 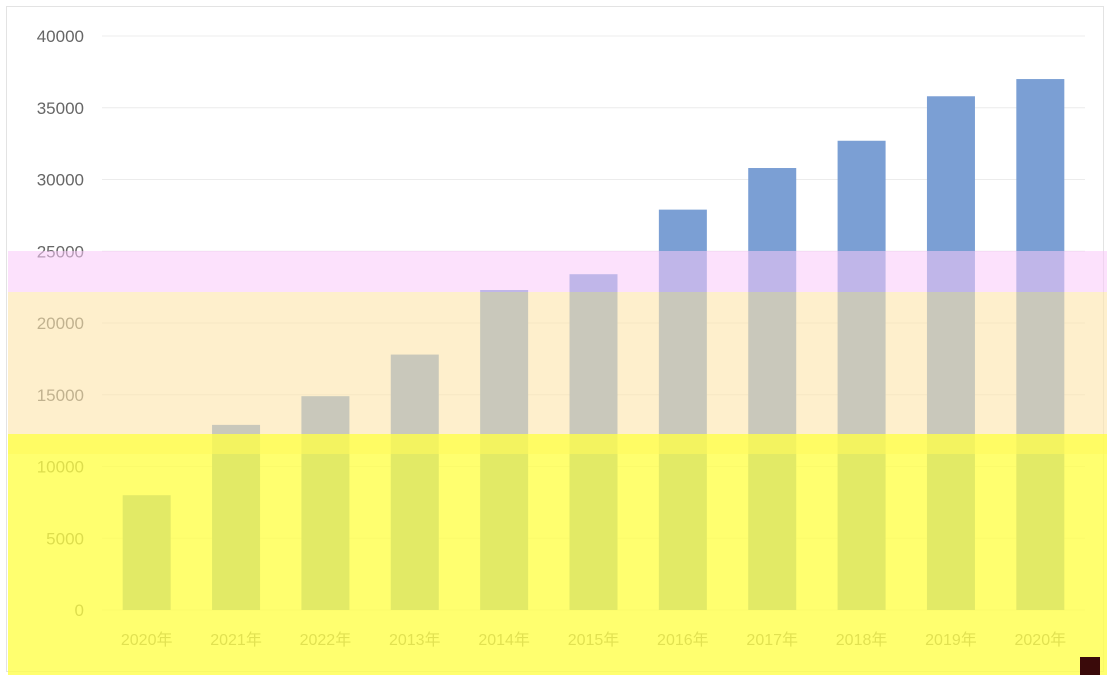 I want to click on y-tick-label: 5000, so click(x=65, y=538).